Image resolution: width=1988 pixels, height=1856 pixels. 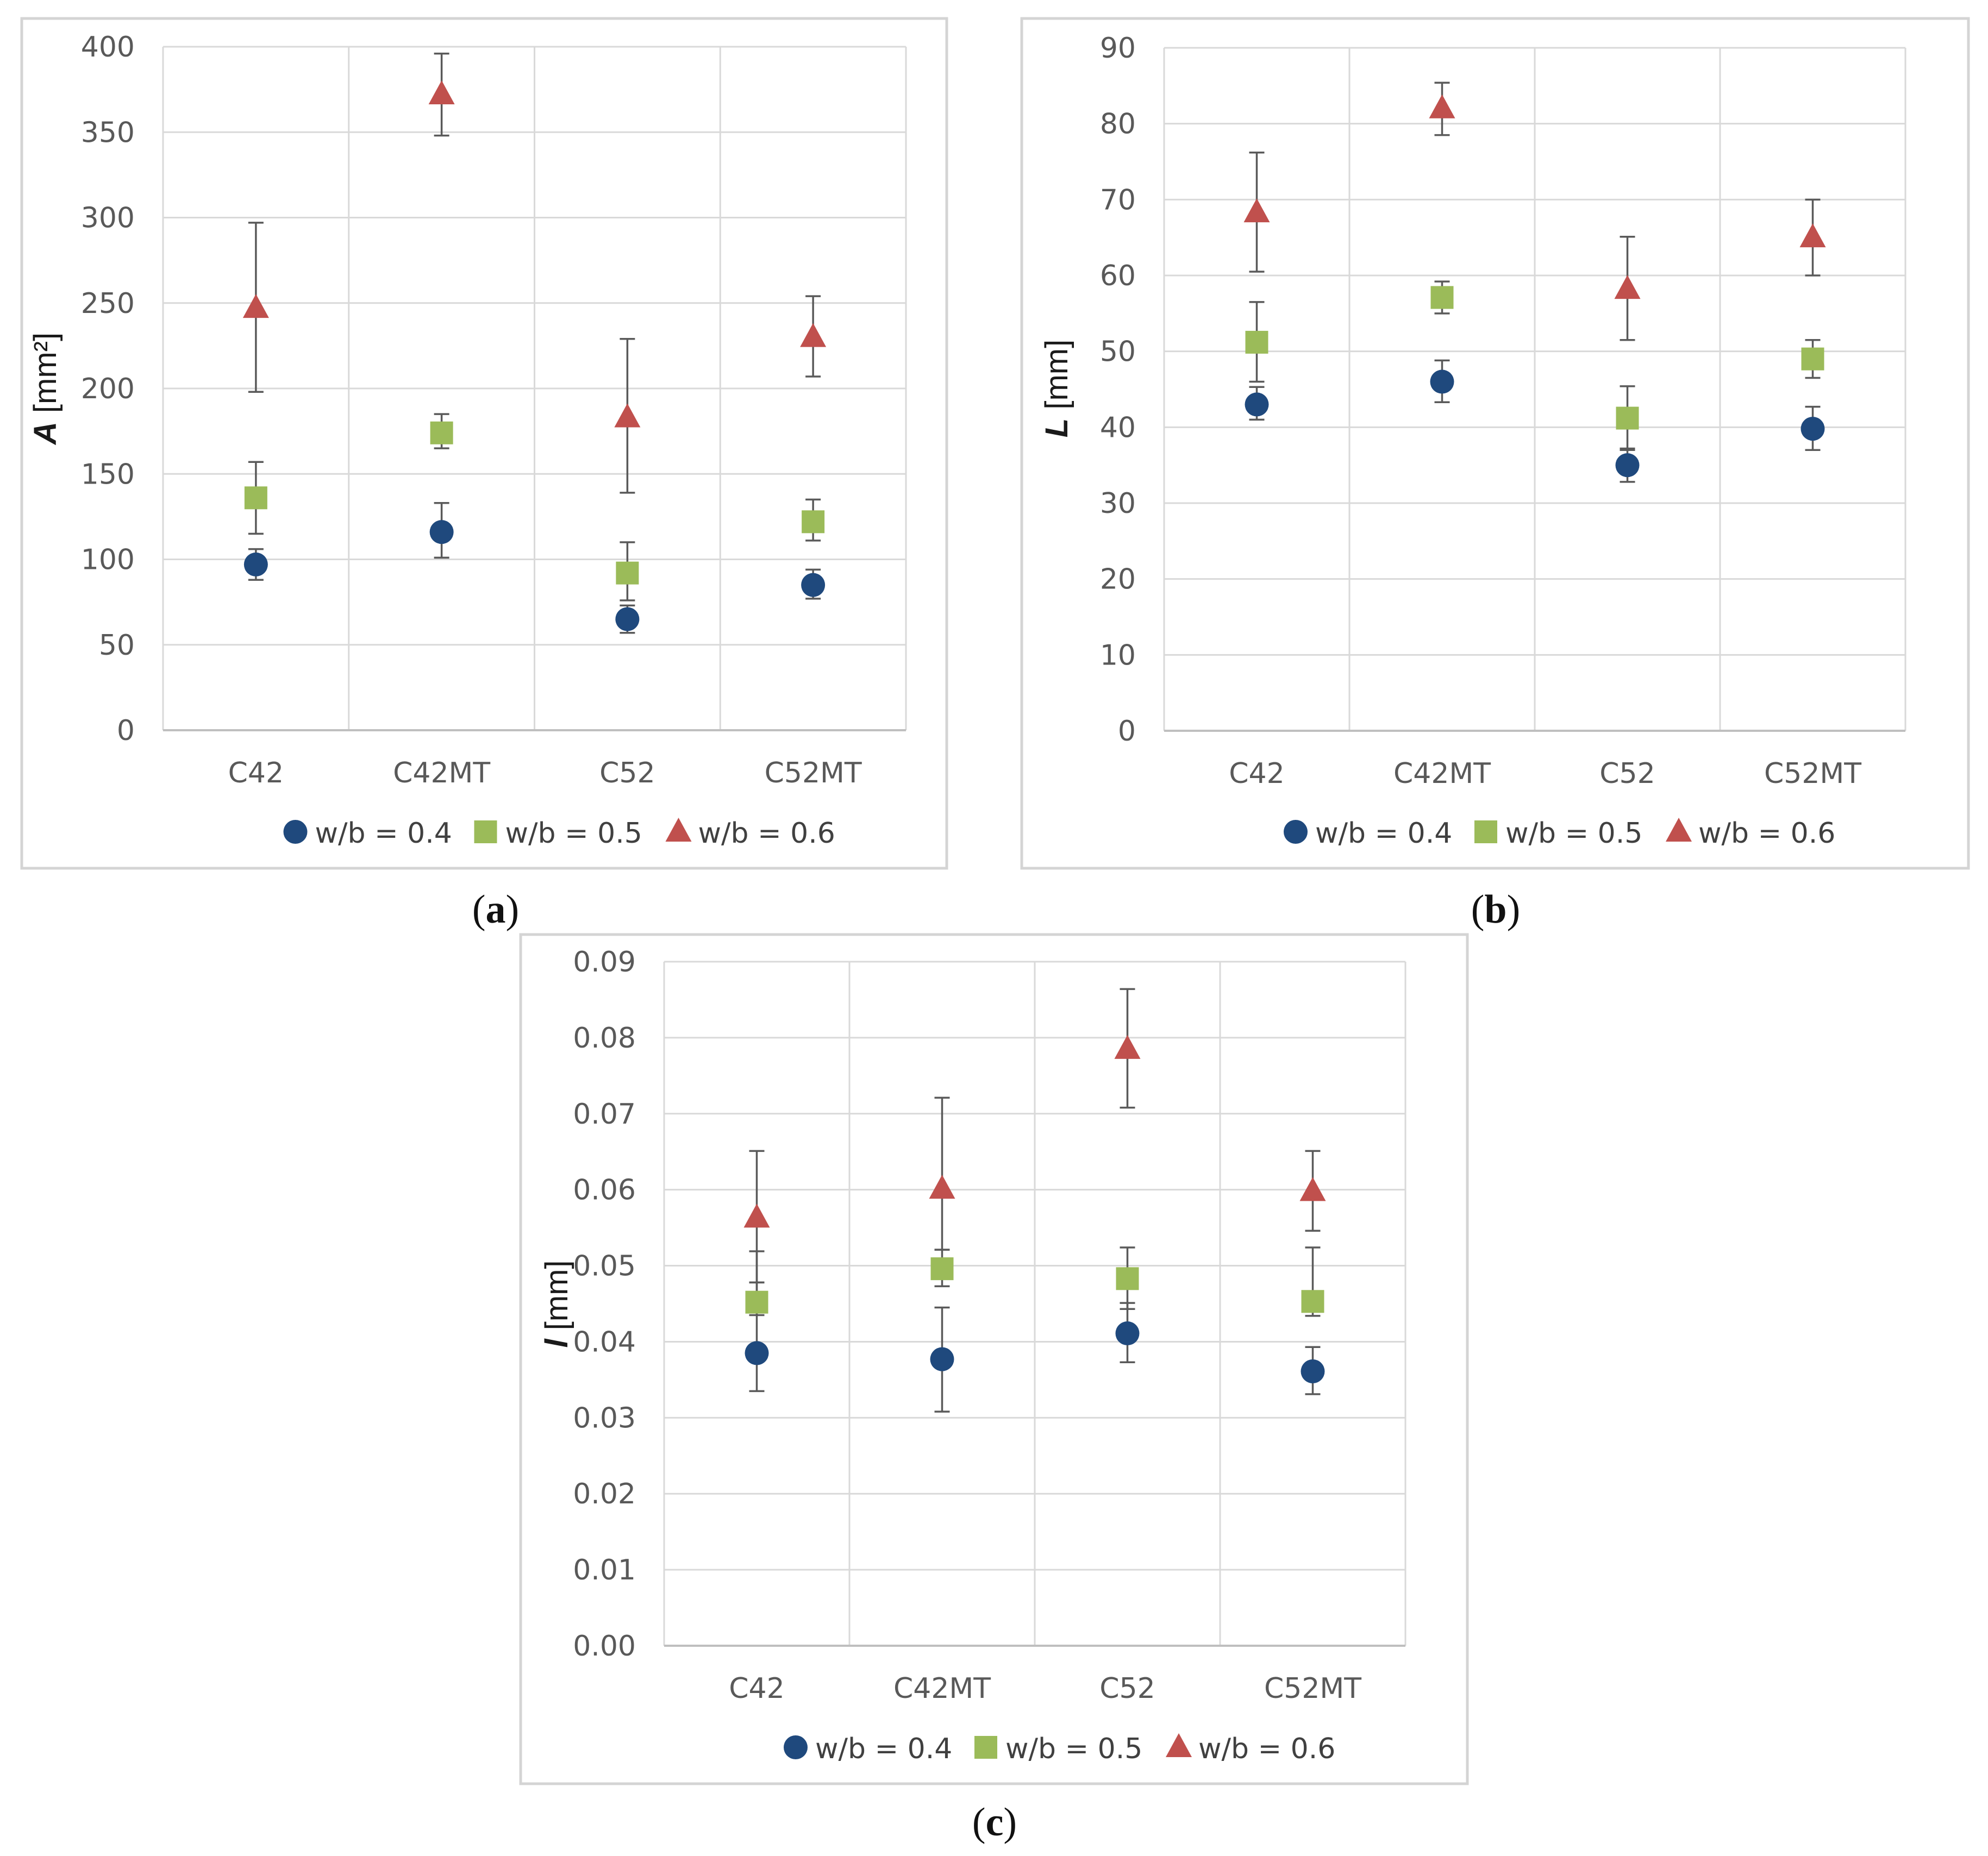 I want to click on y-tick-label: 90, so click(x=1118, y=49).